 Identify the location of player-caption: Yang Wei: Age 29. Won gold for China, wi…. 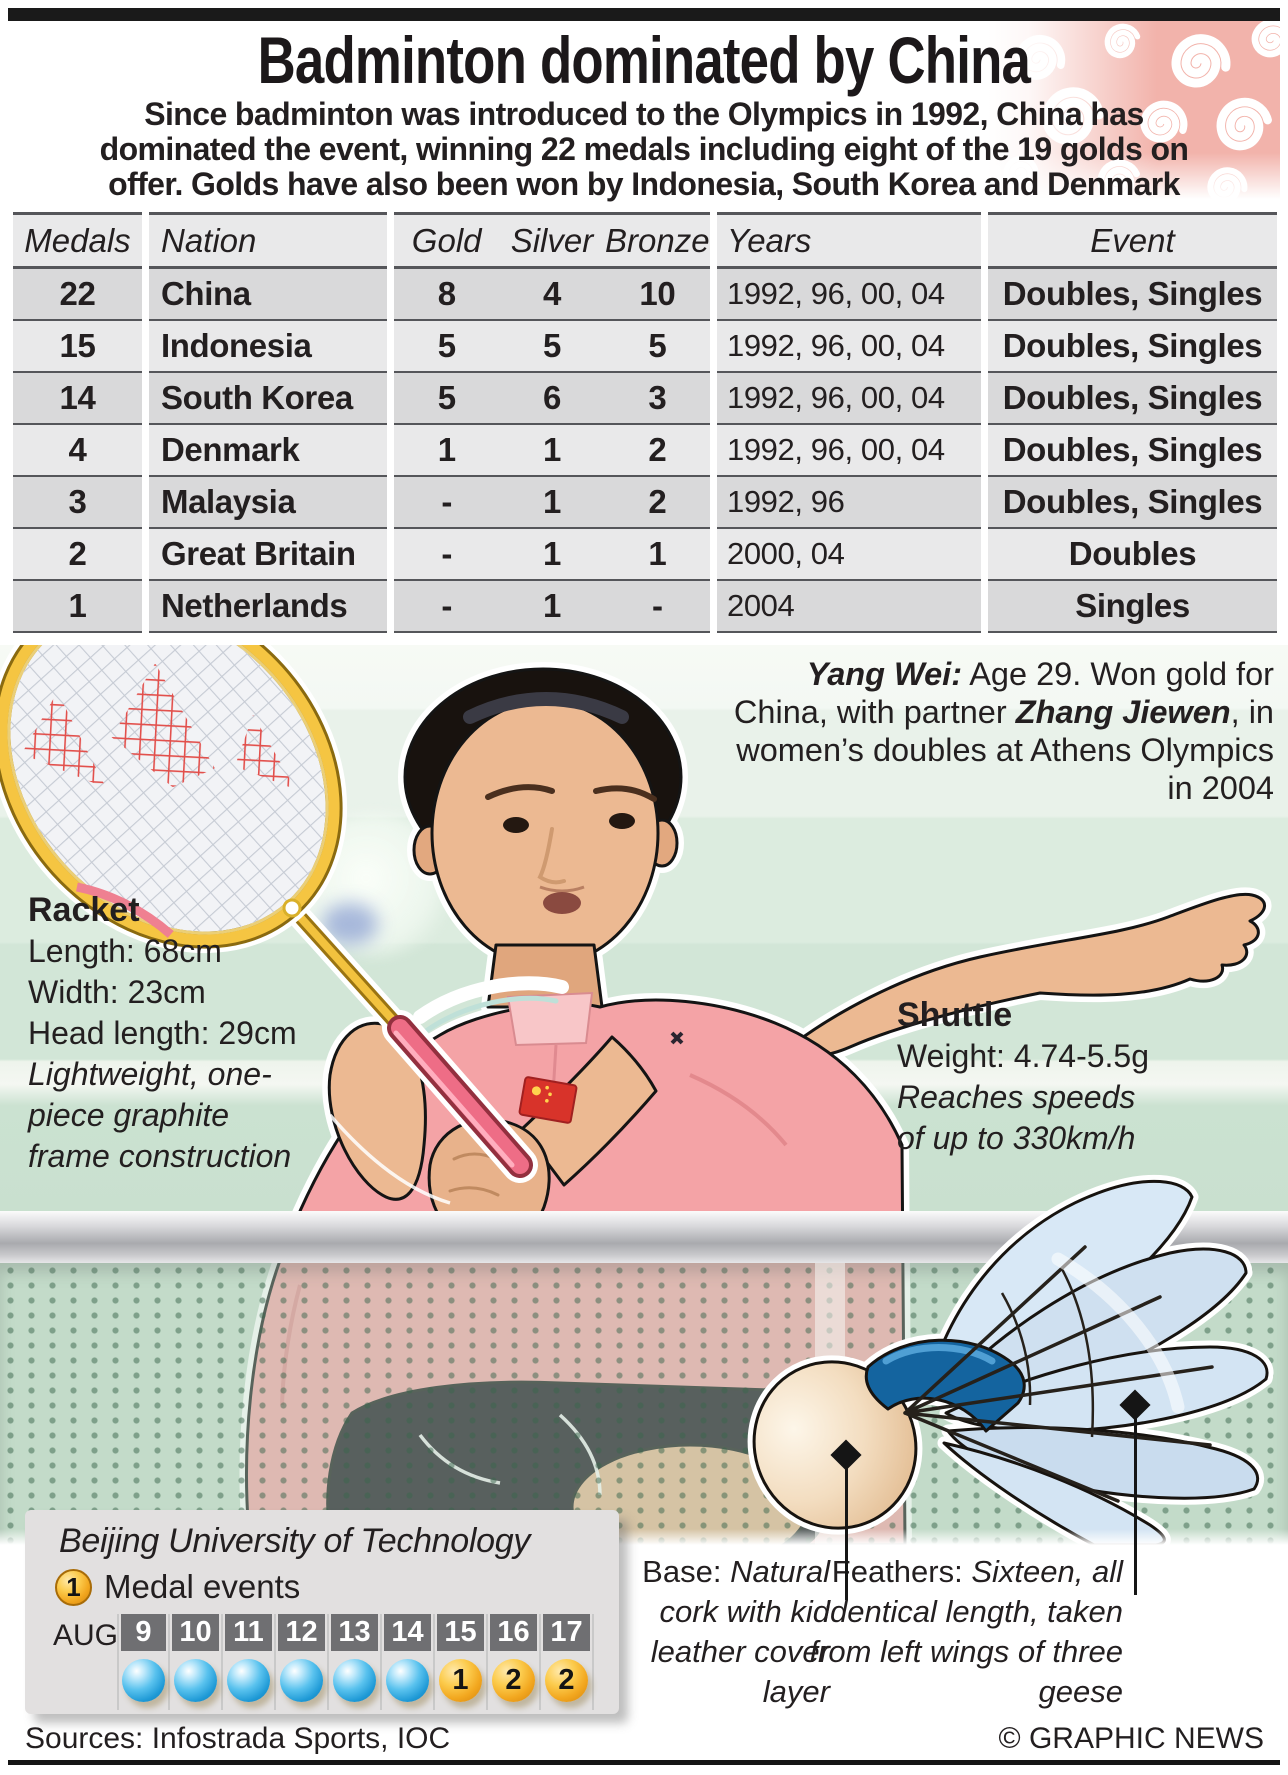
(1003, 731).